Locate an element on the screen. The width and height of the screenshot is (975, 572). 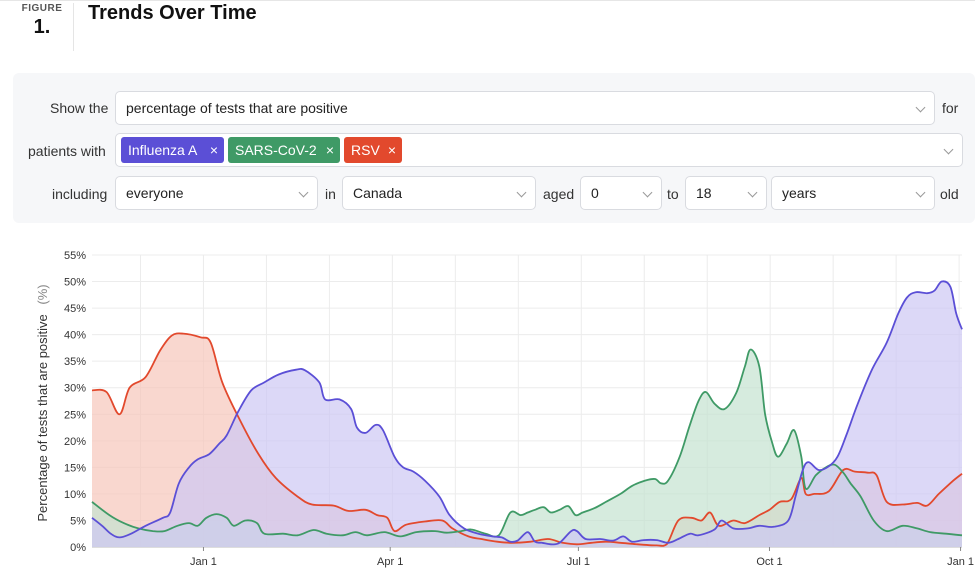
figure-title: Trends Over Time is located at coordinates (172, 13).